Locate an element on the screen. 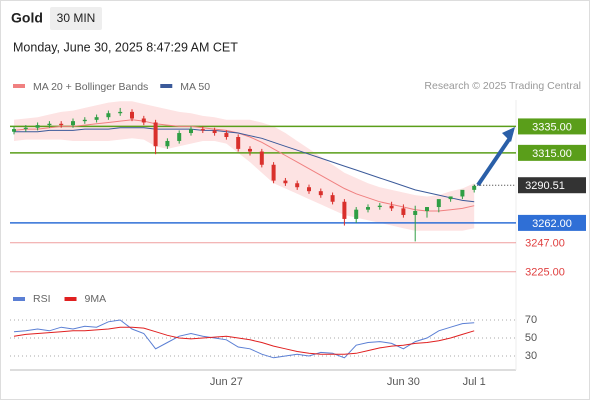 The width and height of the screenshot is (590, 400). subtitle: Monday, June 30, 2025 8:47:29 AM CET is located at coordinates (125, 47).